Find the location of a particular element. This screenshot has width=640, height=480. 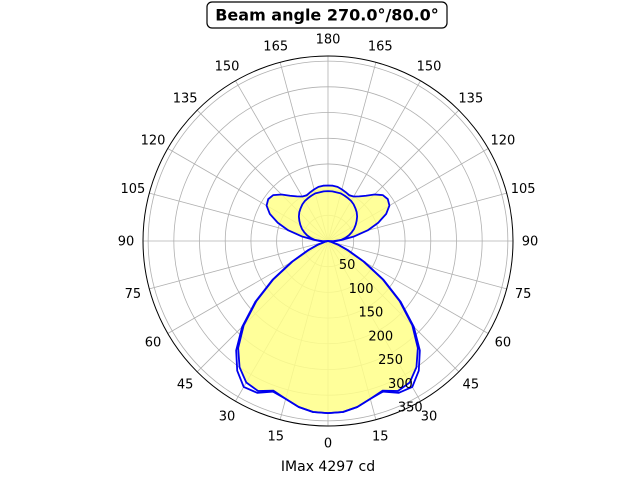

radial-tick-label: 100 is located at coordinates (361, 289).